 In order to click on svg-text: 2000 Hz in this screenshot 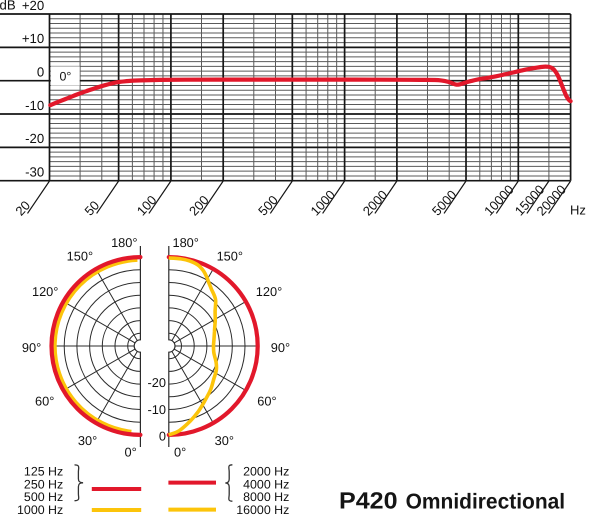, I will do `click(266, 472)`.